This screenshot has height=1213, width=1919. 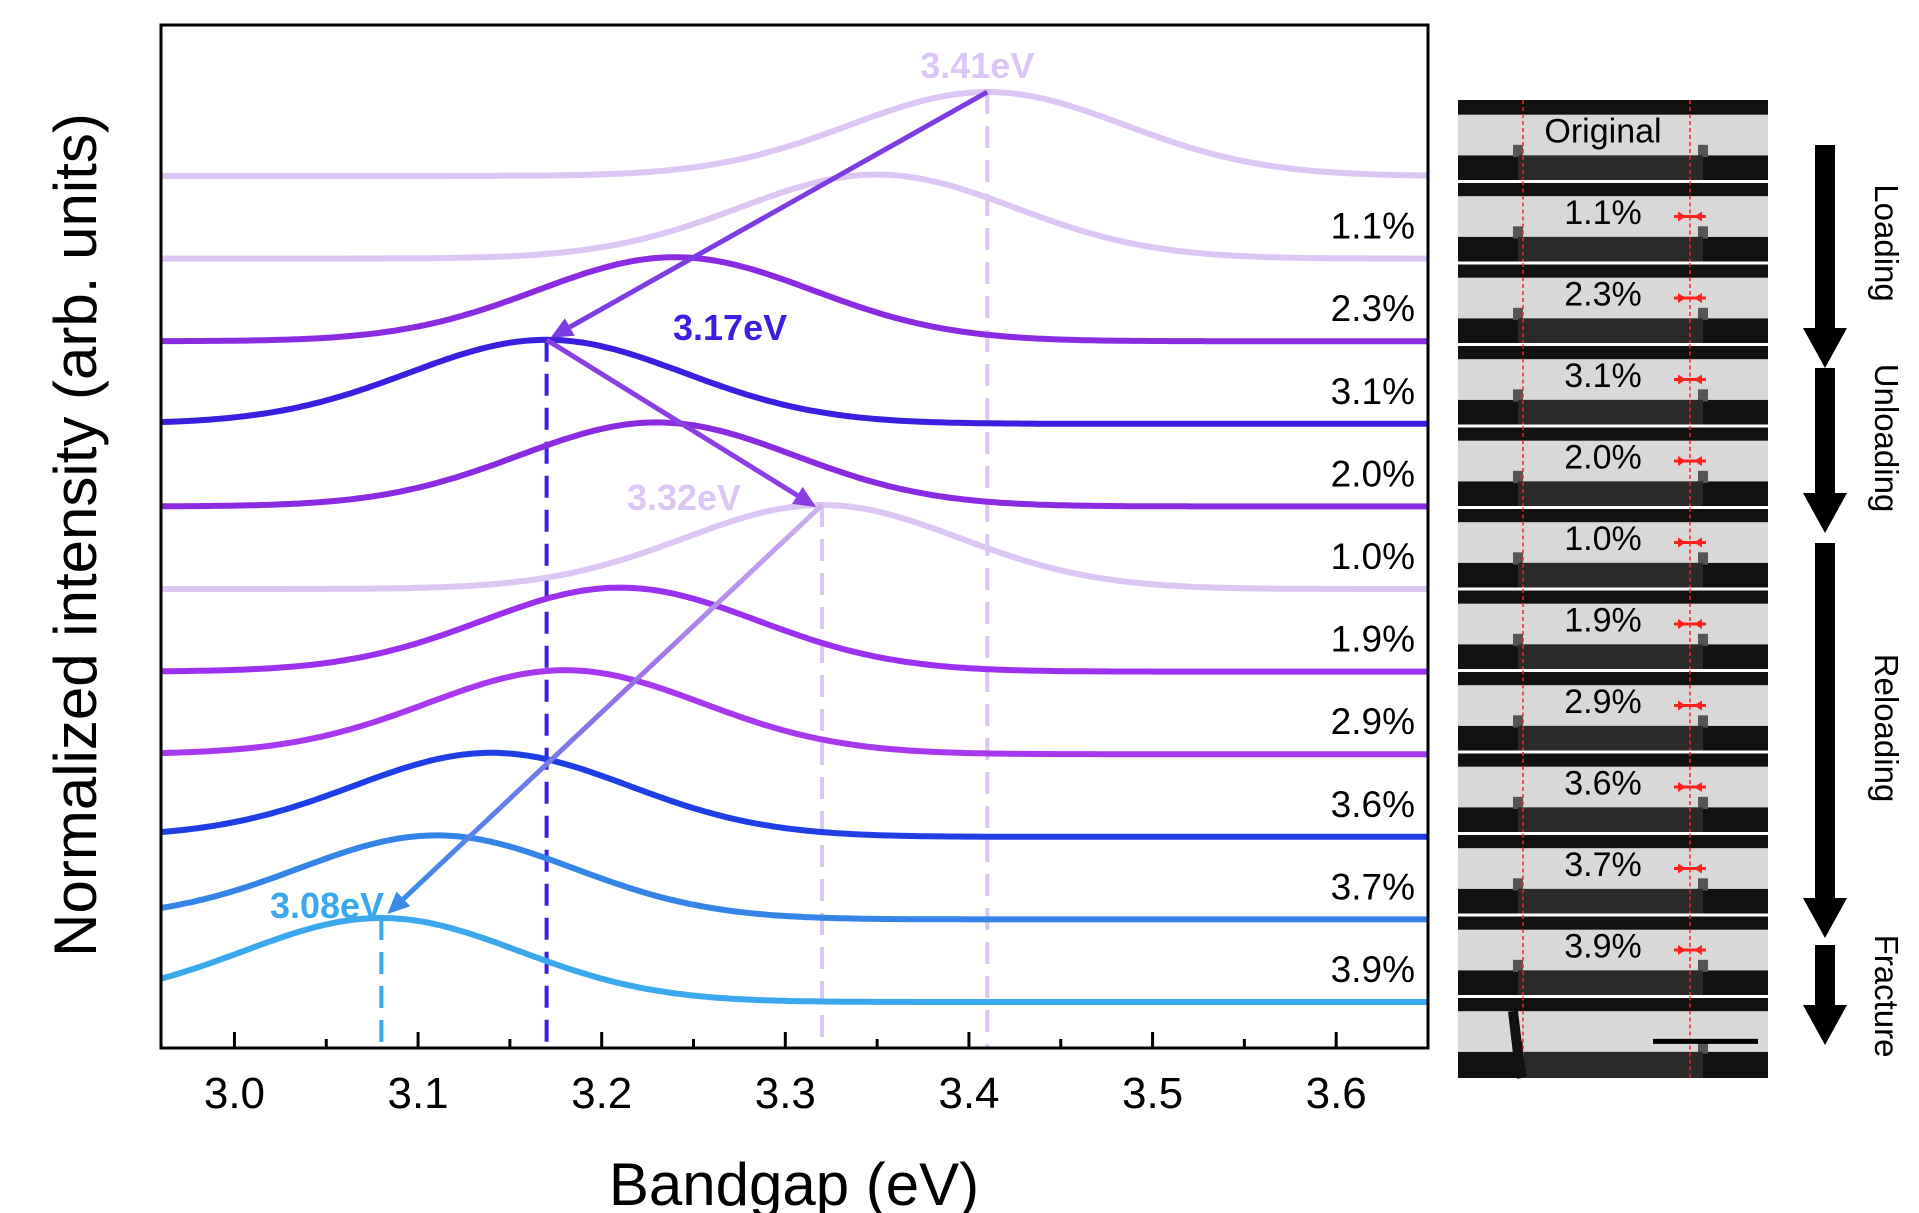 I want to click on strain-label: 3.9%, so click(x=1373, y=969).